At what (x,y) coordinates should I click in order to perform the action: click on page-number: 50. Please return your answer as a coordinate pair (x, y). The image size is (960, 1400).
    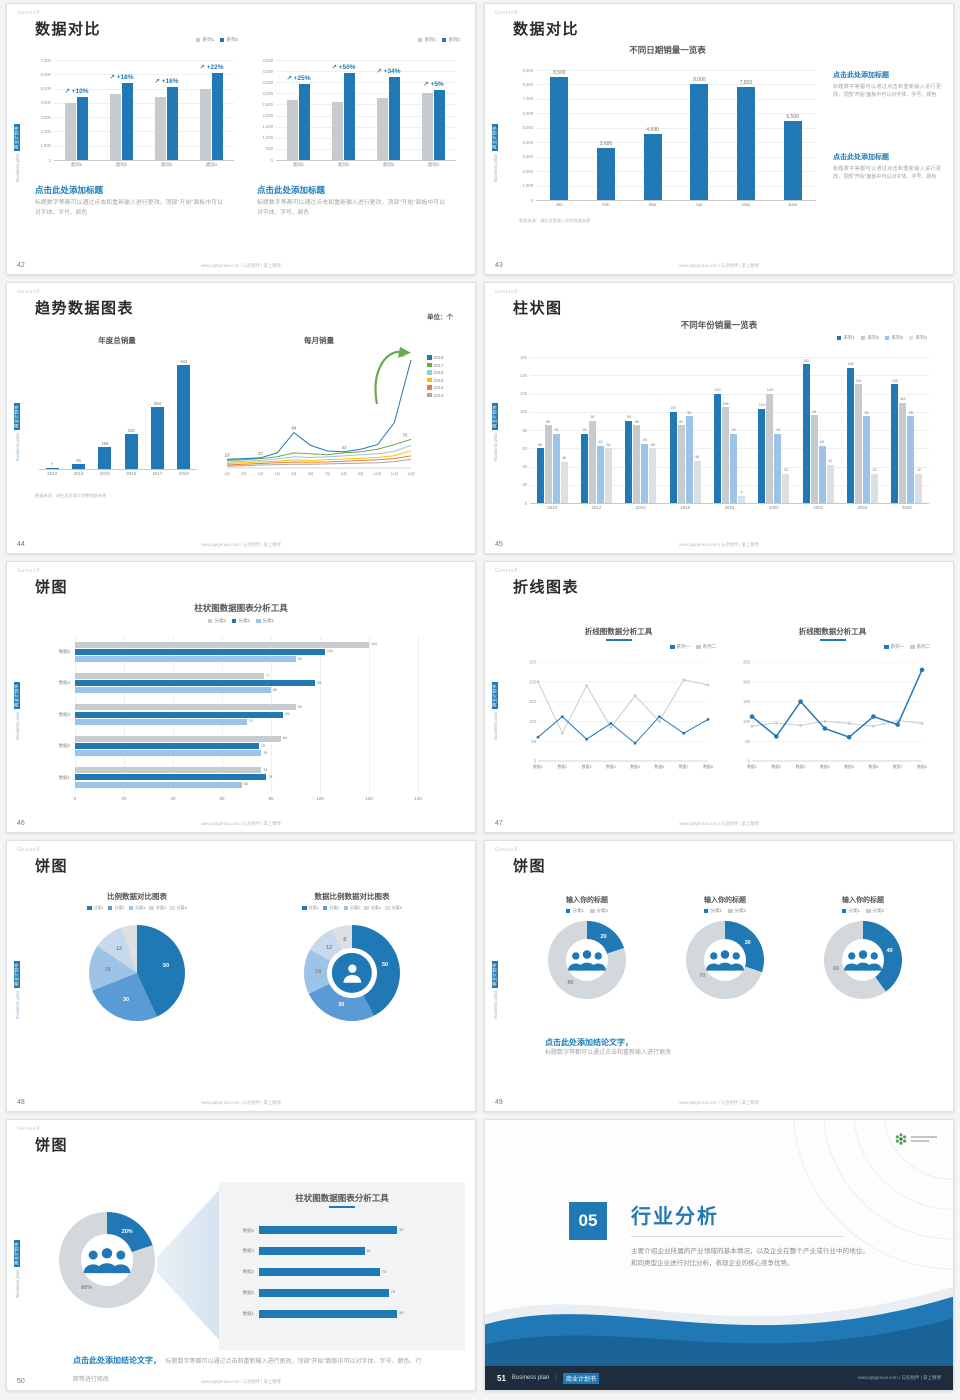
    Looking at the image, I should click on (21, 1381).